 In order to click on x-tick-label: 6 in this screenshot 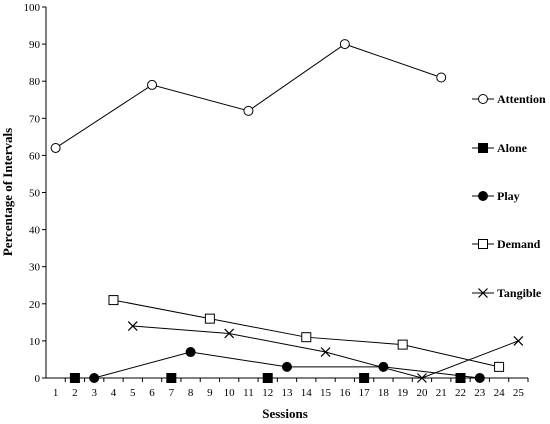, I will do `click(152, 393)`.